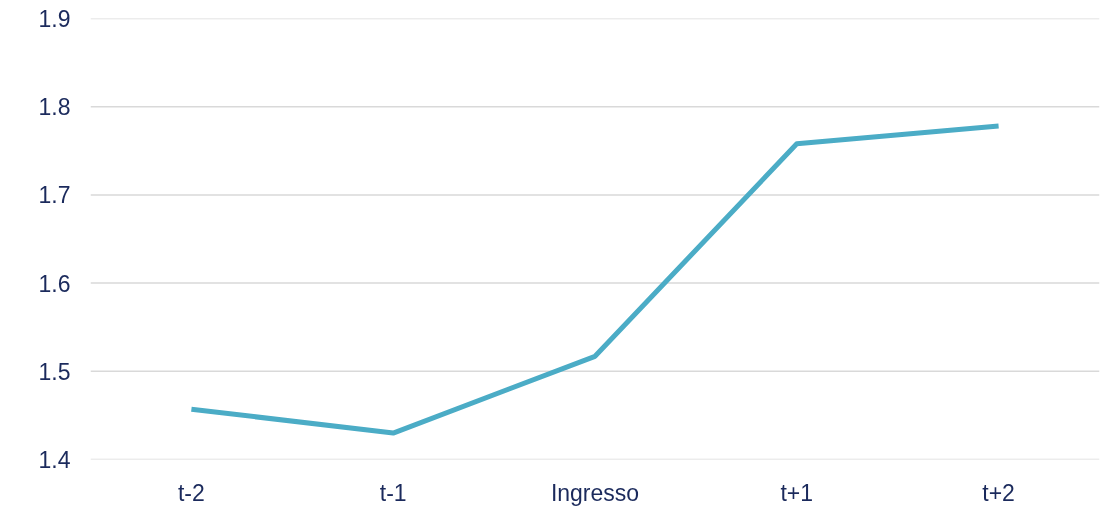 Image resolution: width=1114 pixels, height=509 pixels. I want to click on x-tick-label: Ingresso, so click(595, 492).